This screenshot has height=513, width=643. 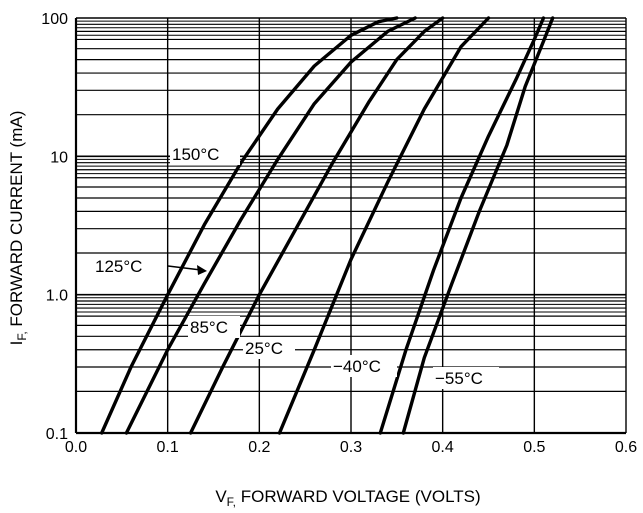 What do you see at coordinates (59, 157) in the screenshot?
I see `y-tick-label: 10` at bounding box center [59, 157].